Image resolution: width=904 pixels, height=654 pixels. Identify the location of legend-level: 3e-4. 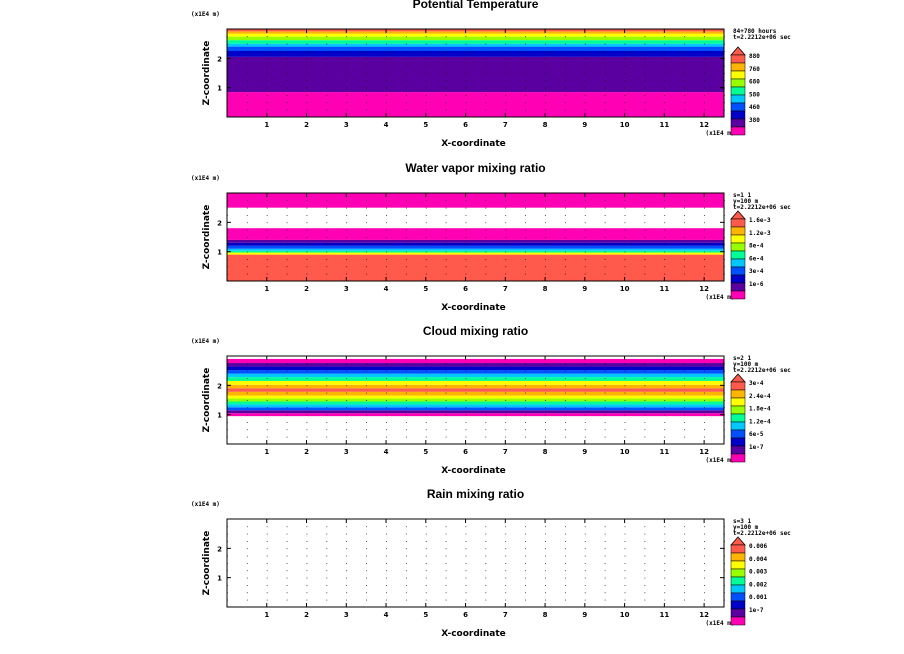
(756, 271).